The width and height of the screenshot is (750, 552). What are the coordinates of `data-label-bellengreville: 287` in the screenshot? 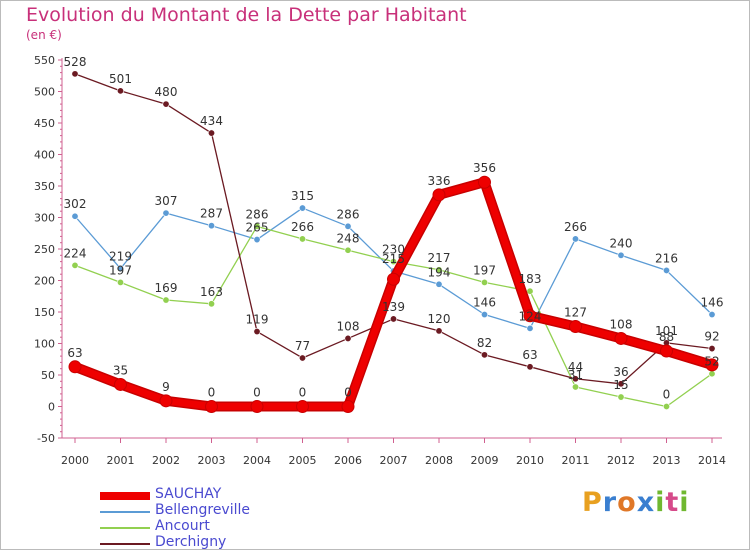 It's located at (211, 214).